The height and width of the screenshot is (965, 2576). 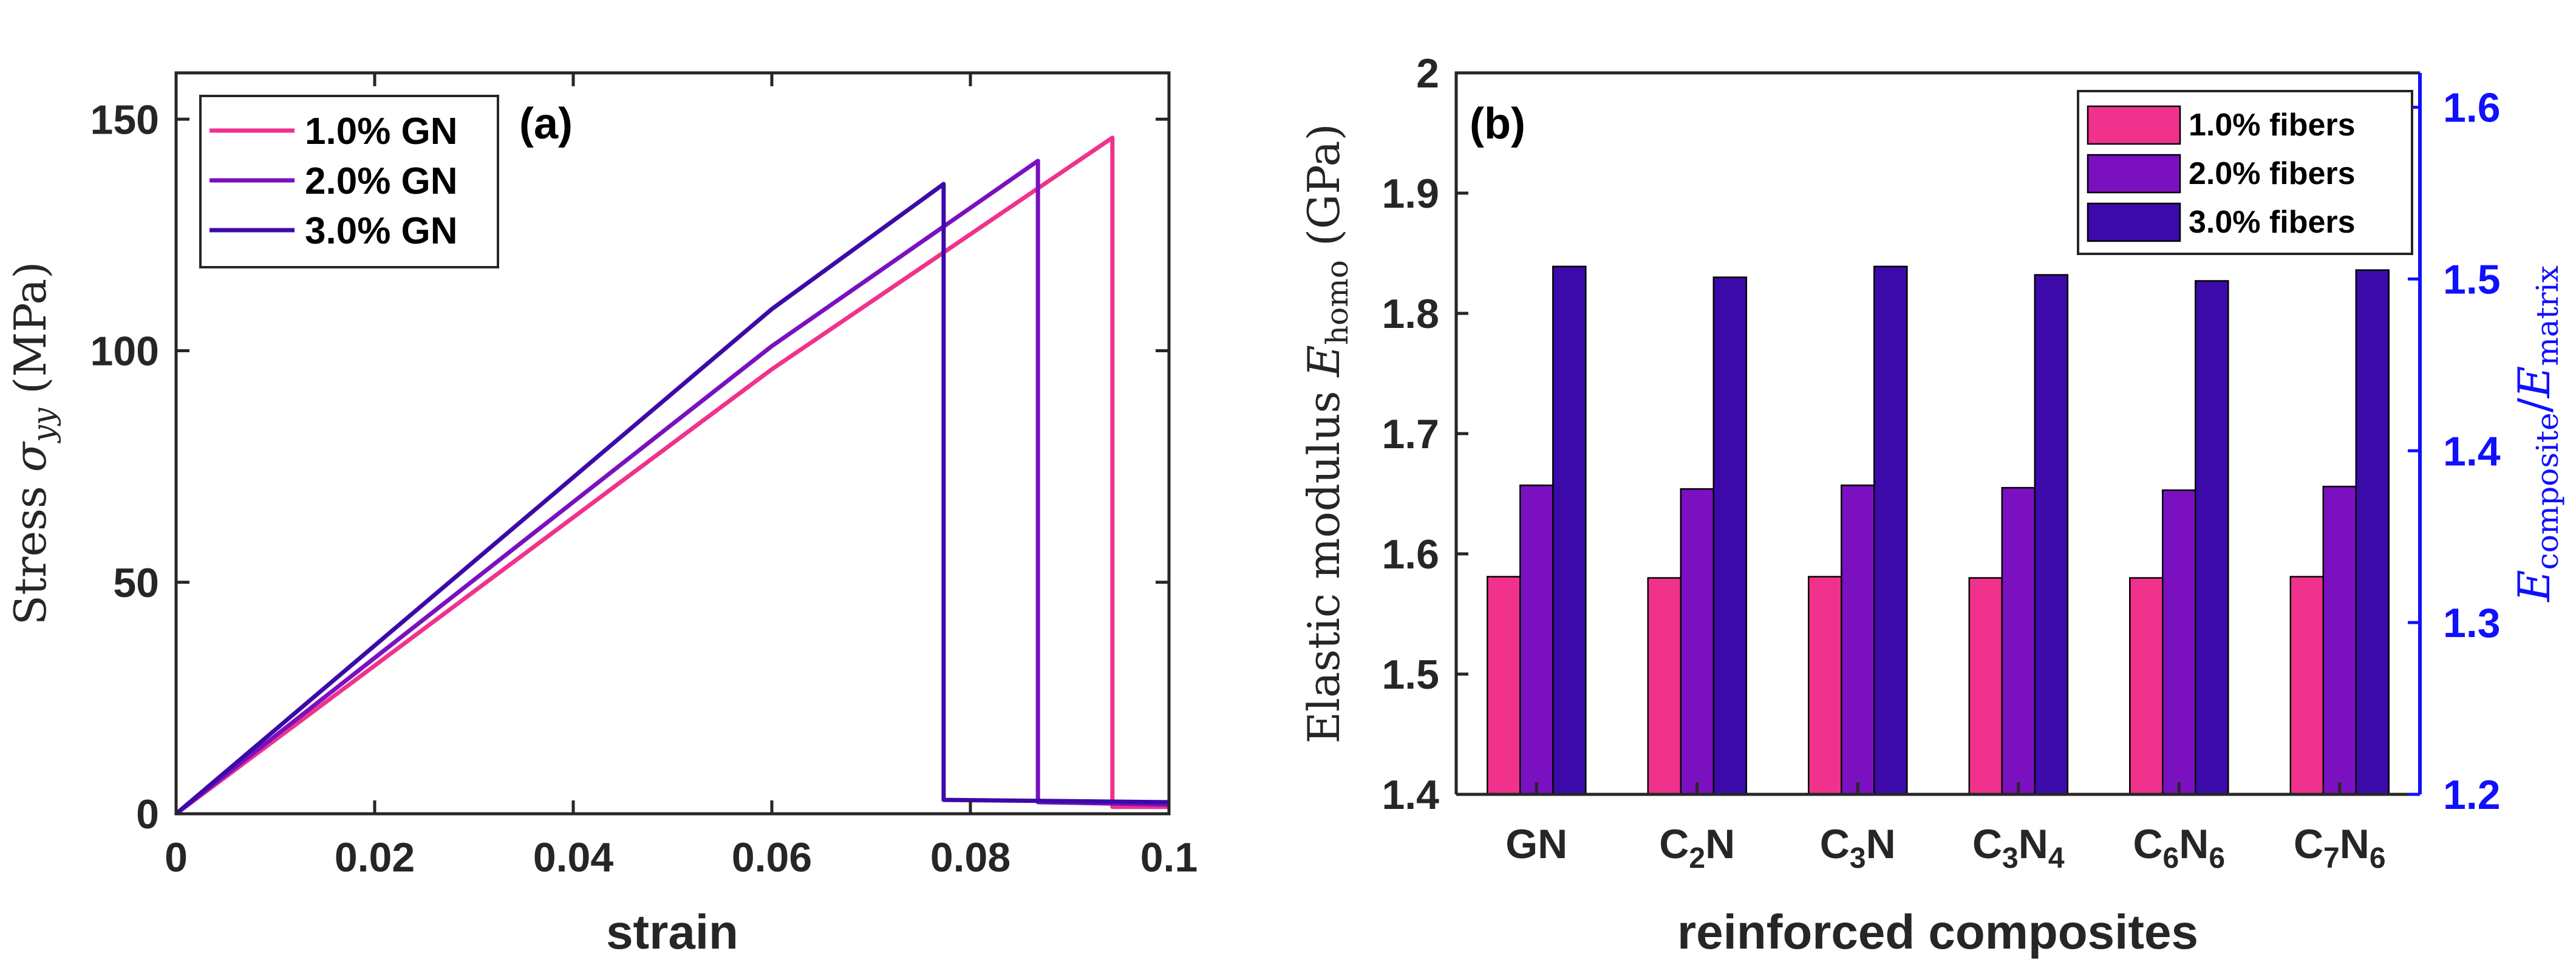 I want to click on panel-b-y2label-symbol2: E, so click(x=2535, y=383).